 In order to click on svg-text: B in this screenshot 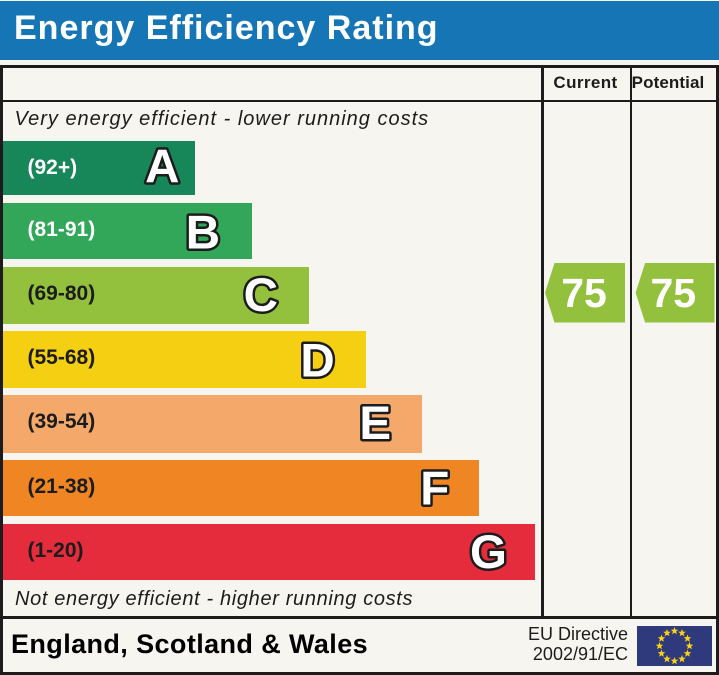, I will do `click(203, 232)`.